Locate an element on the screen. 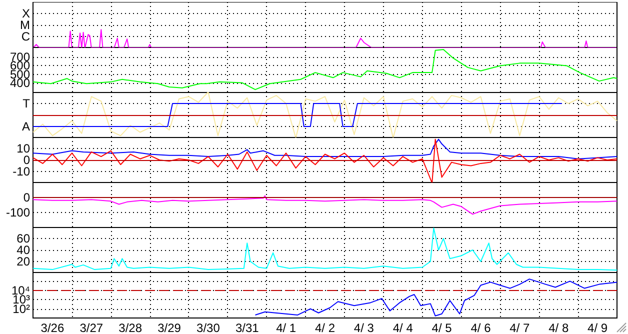  y-tick-label: 60 is located at coordinates (23, 239).